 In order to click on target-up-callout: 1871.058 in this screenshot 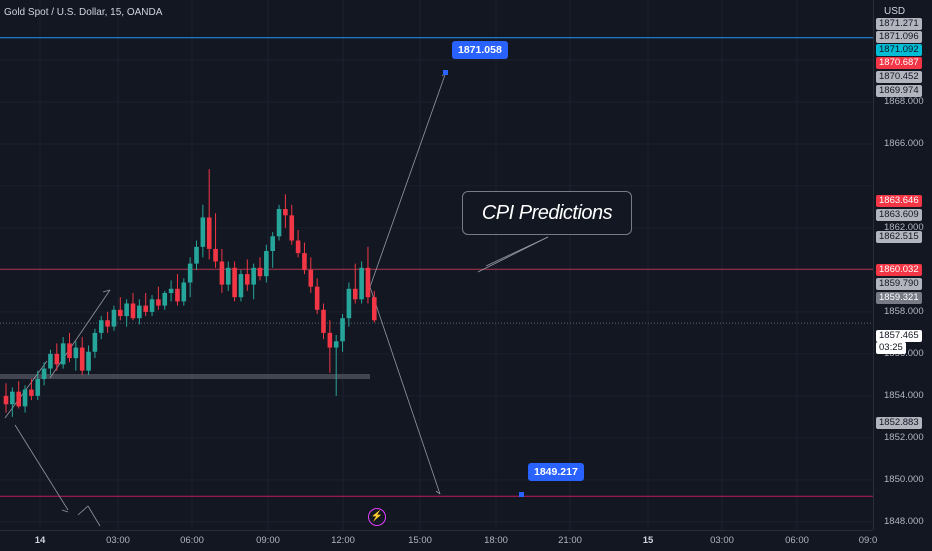, I will do `click(480, 50)`.